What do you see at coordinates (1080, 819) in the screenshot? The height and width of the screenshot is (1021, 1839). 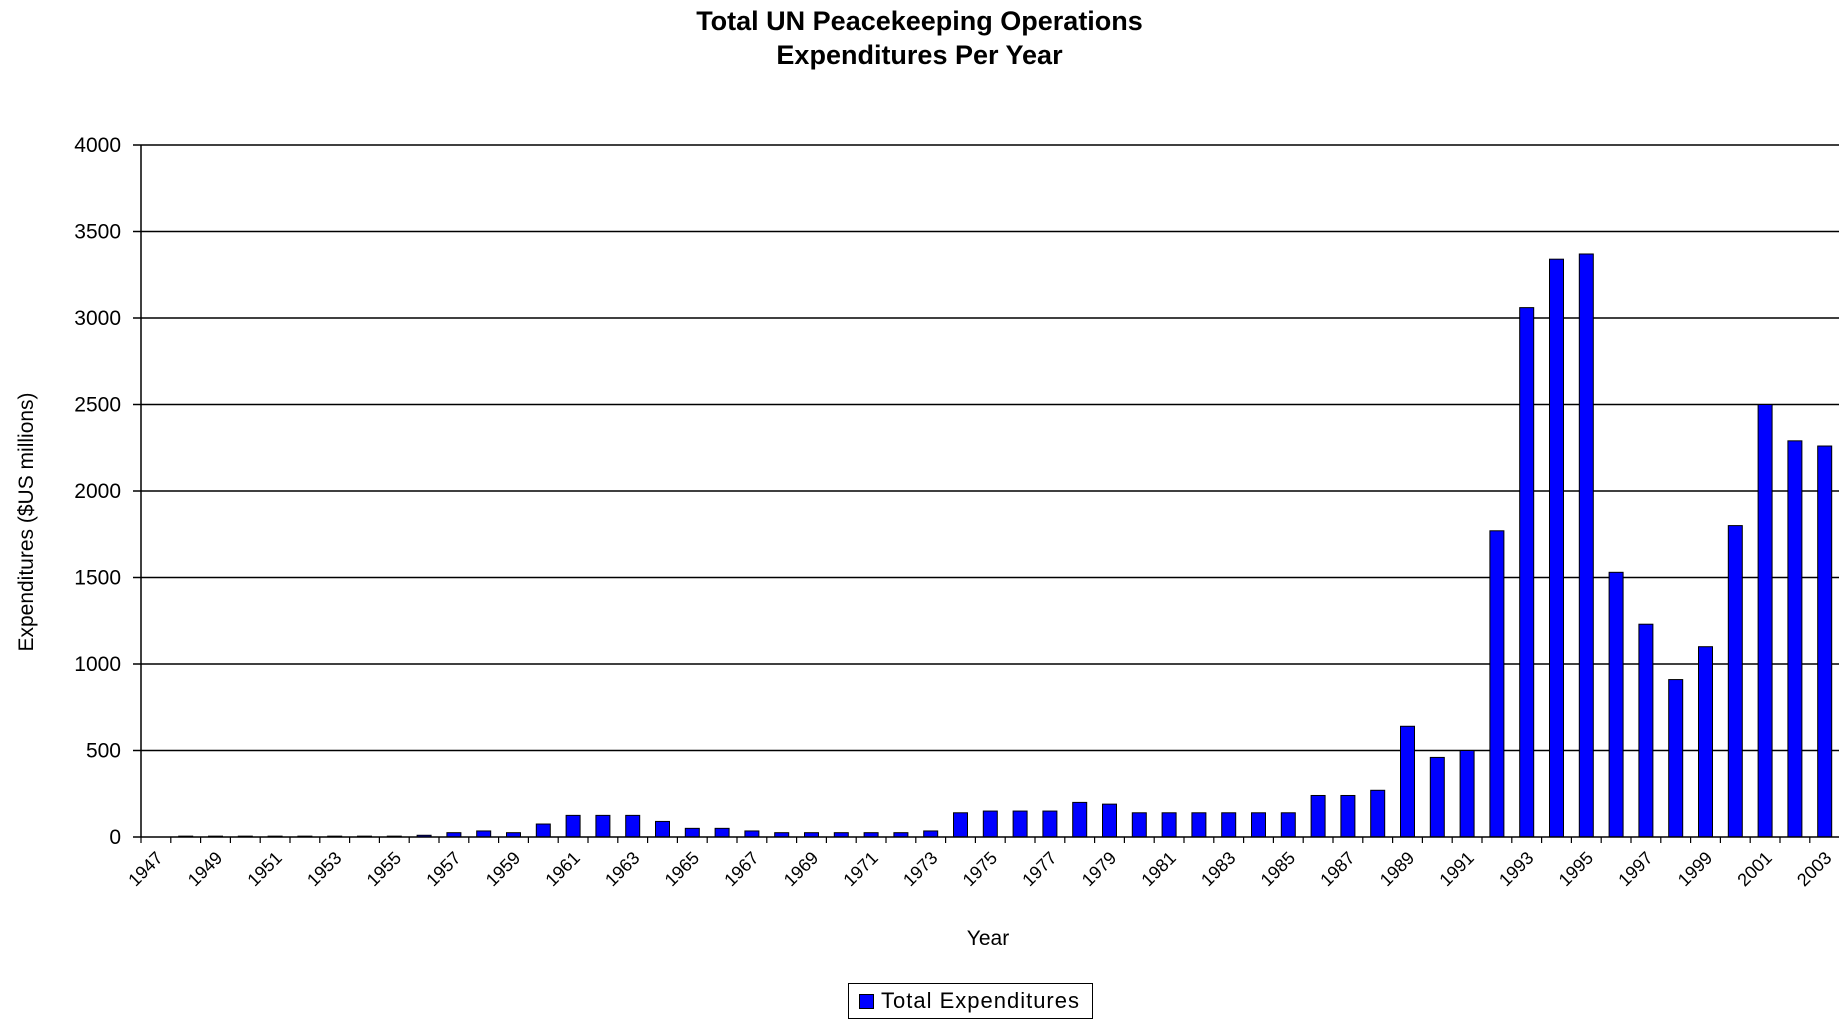 I see `bar-1978` at bounding box center [1080, 819].